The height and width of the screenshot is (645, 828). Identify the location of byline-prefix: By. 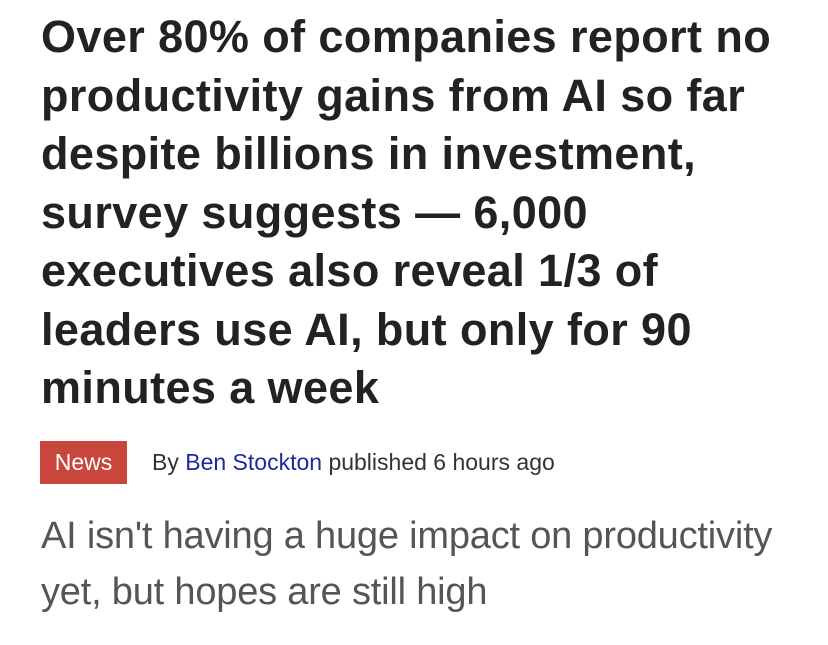
(165, 462).